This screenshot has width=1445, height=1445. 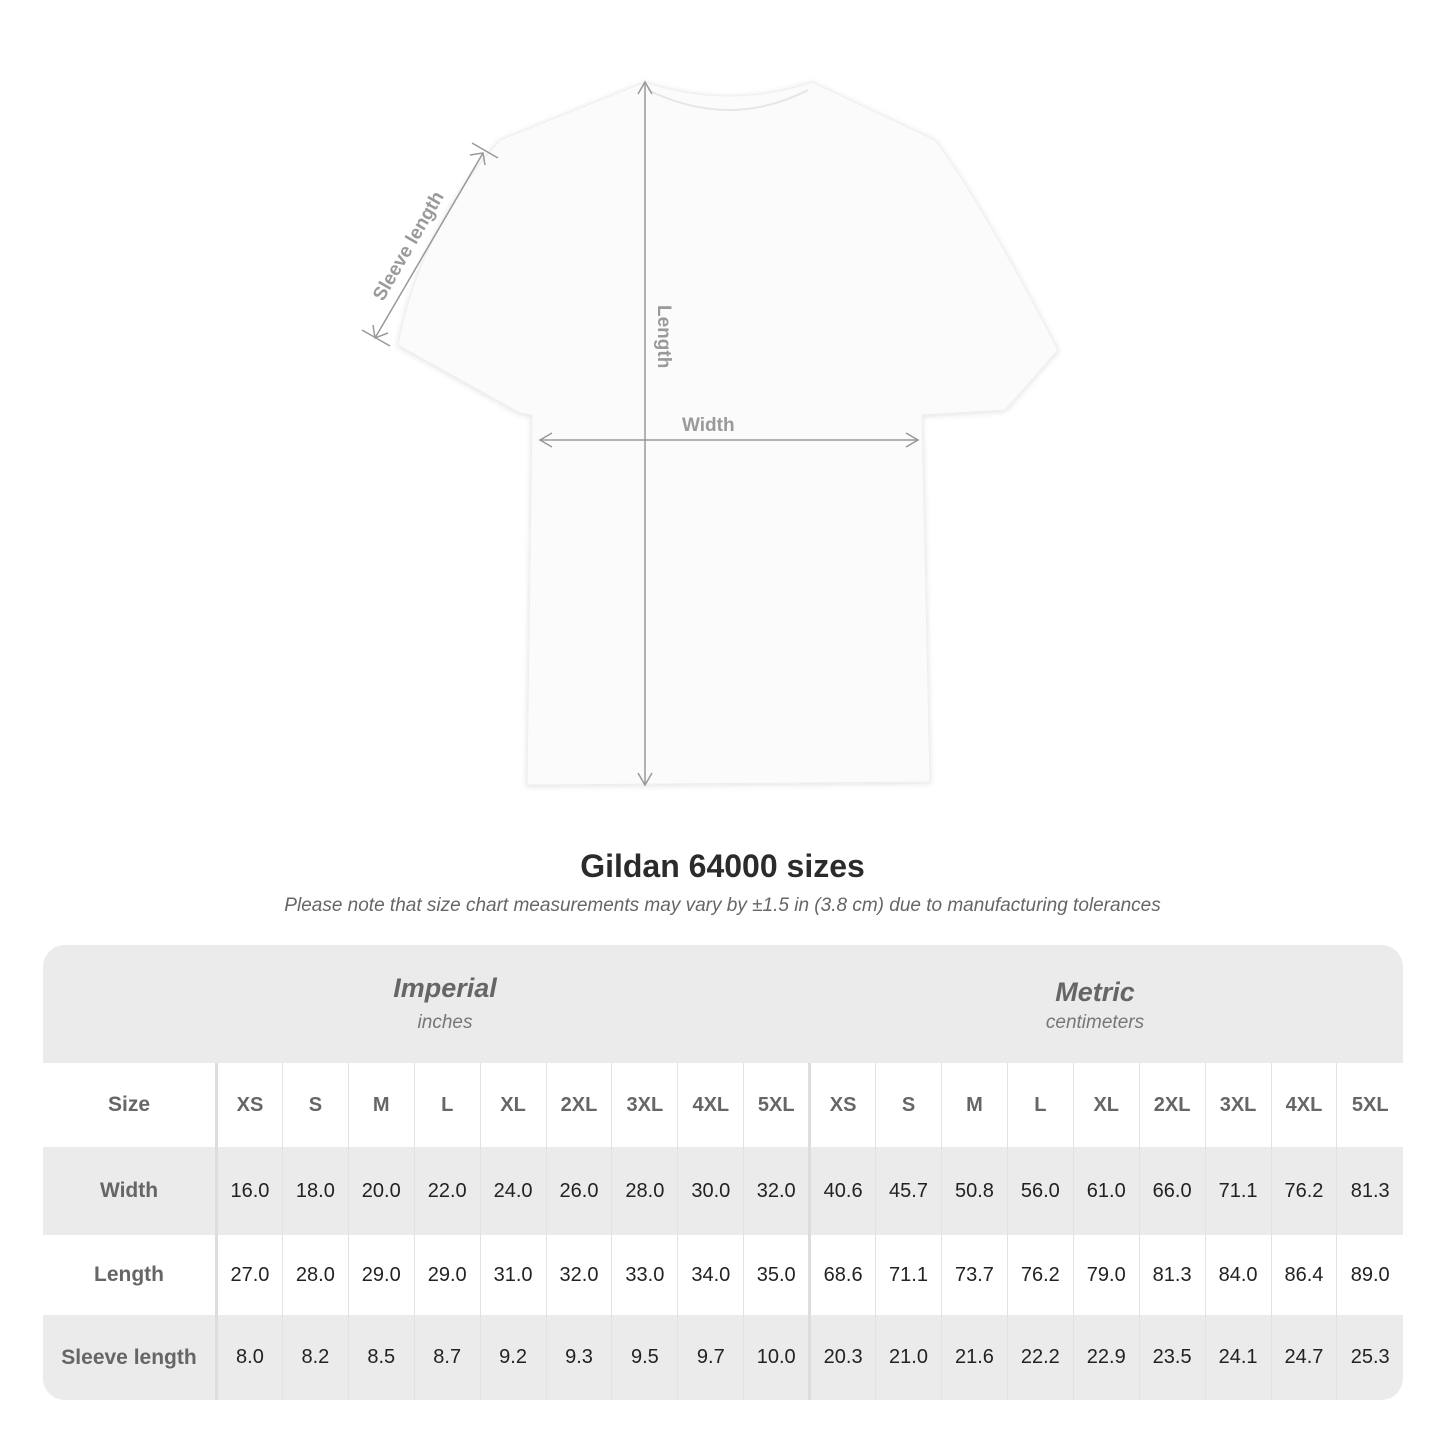 What do you see at coordinates (130, 1275) in the screenshot?
I see `row-label: Length` at bounding box center [130, 1275].